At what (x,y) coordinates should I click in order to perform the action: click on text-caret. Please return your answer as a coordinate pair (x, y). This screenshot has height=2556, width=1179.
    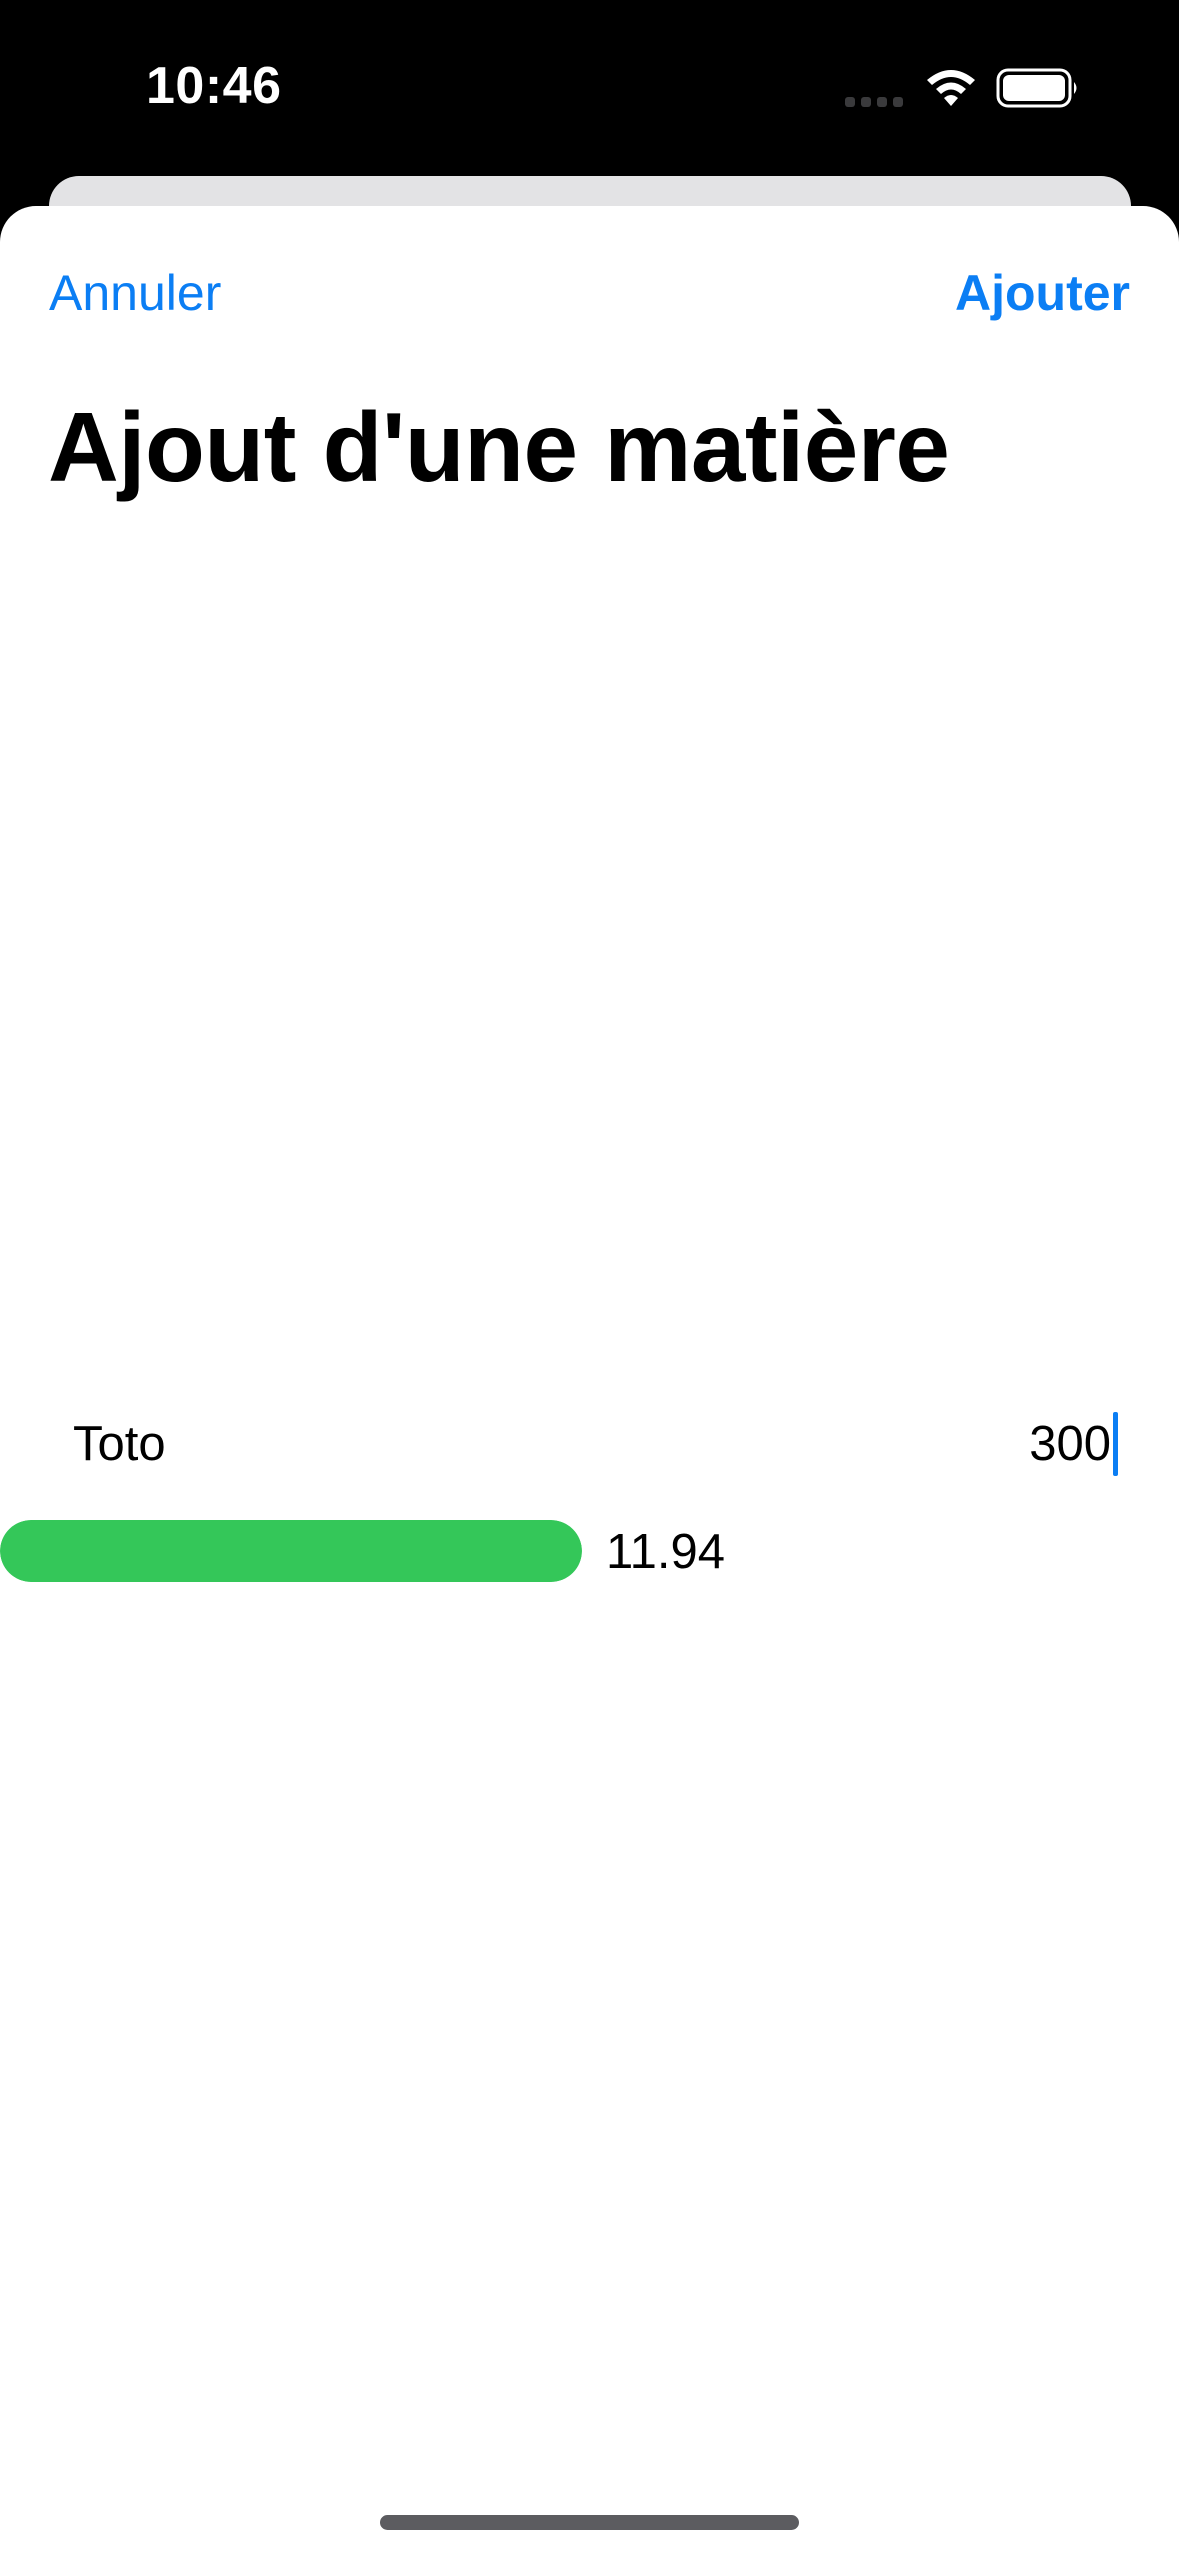
    Looking at the image, I should click on (1115, 1444).